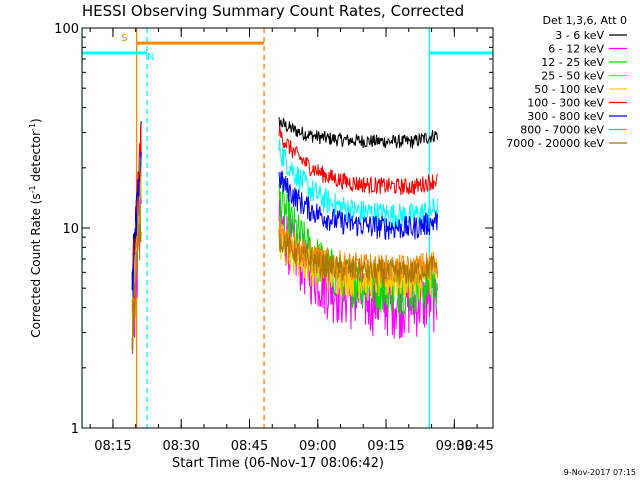 Image resolution: width=640 pixels, height=480 pixels. What do you see at coordinates (585, 20) in the screenshot?
I see `legend-title: Det 1,3,6, Att 0` at bounding box center [585, 20].